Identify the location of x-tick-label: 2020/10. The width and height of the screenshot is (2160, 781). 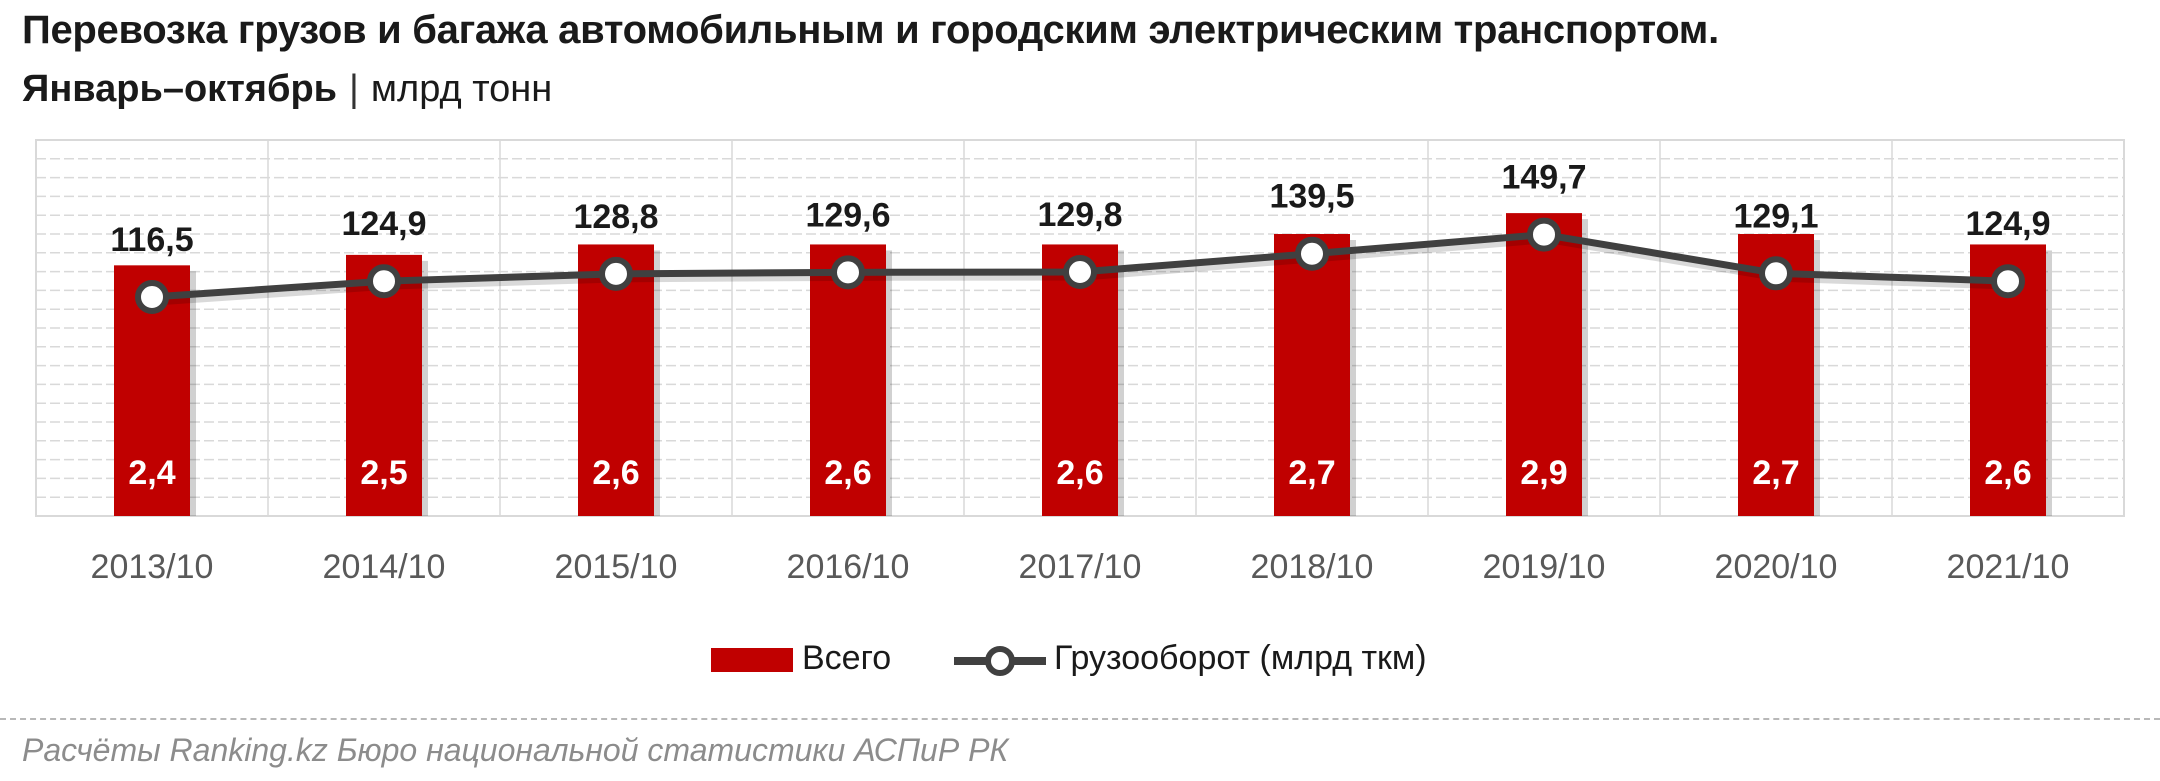
(1776, 567).